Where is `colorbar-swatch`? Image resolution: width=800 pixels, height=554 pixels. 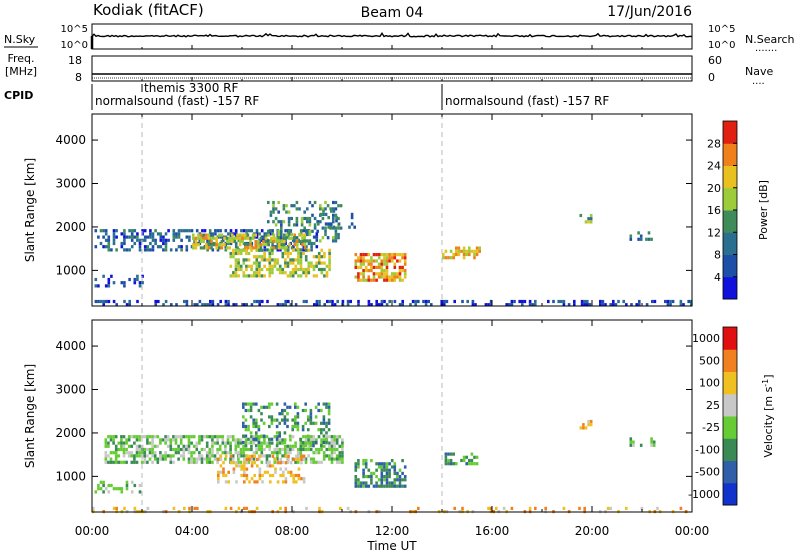
colorbar-swatch is located at coordinates (730, 427).